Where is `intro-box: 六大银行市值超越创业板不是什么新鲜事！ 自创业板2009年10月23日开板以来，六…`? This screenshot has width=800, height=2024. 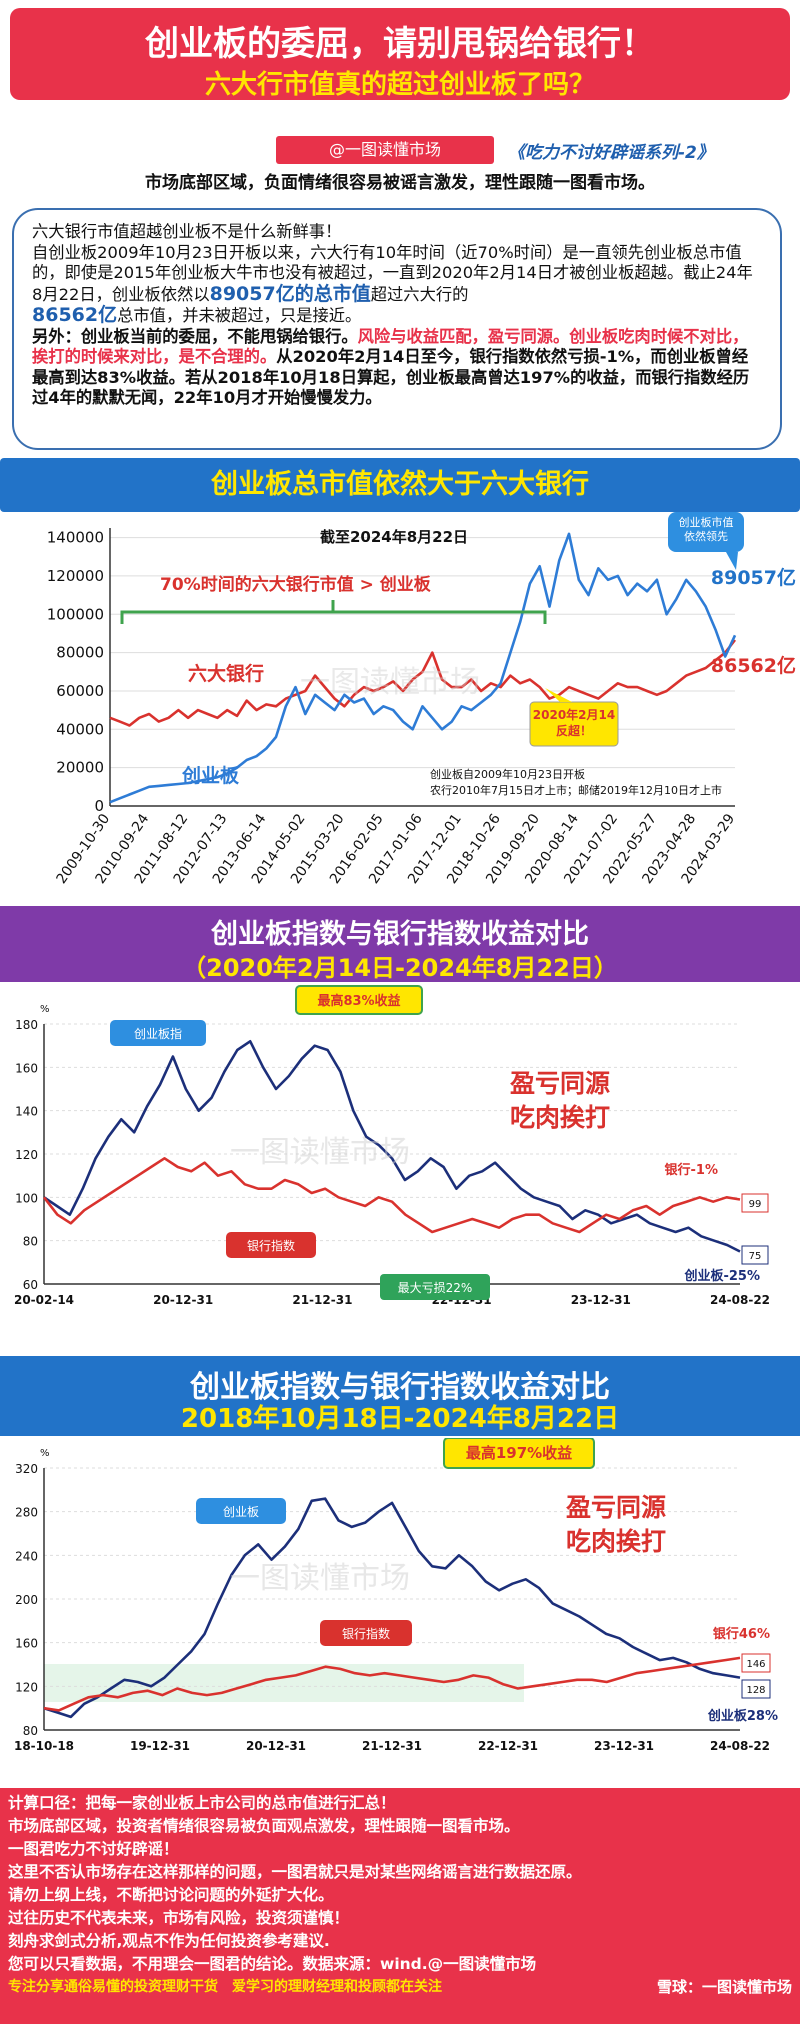
intro-box: 六大银行市值超越创业板不是什么新鲜事！ 自创业板2009年10月23日开板以来，六… is located at coordinates (397, 329).